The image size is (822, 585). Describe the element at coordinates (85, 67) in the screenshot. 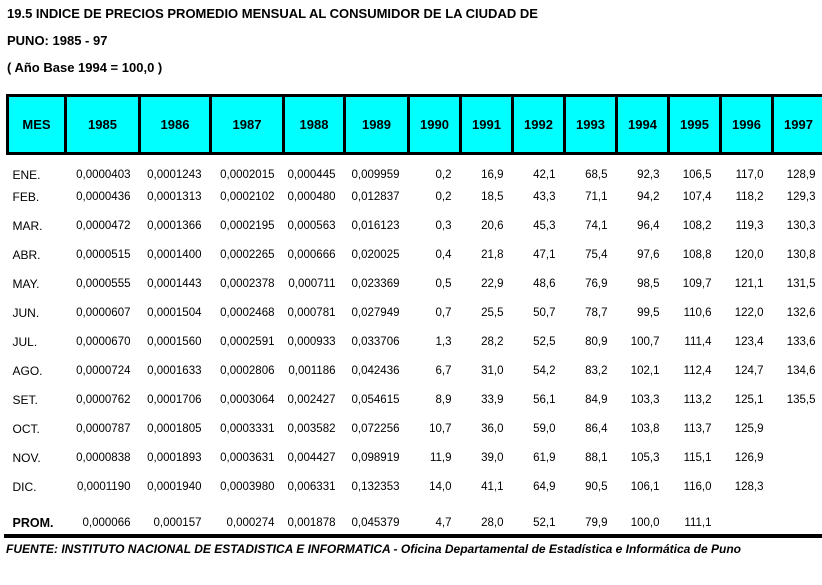

I see `base-year-note: ( Año Base 1994 = 100,0 )` at that location.